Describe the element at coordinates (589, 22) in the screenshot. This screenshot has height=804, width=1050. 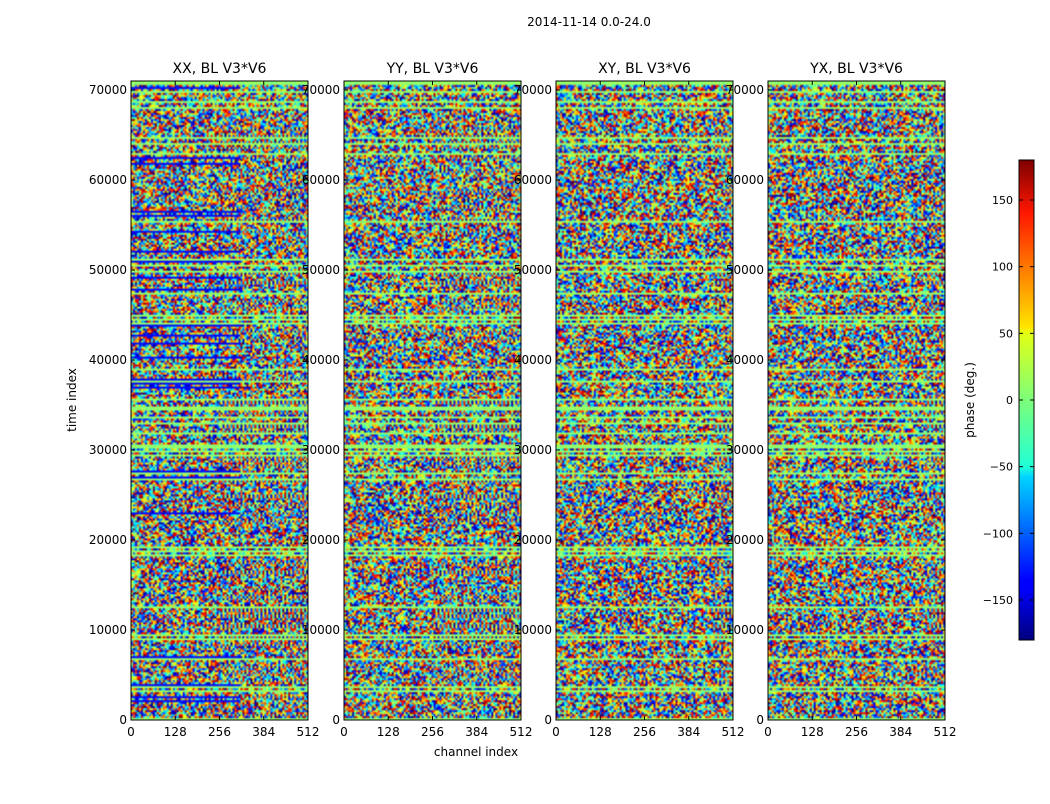
I see `figure-suptitle: 2014-11-14 0.0-24.0` at that location.